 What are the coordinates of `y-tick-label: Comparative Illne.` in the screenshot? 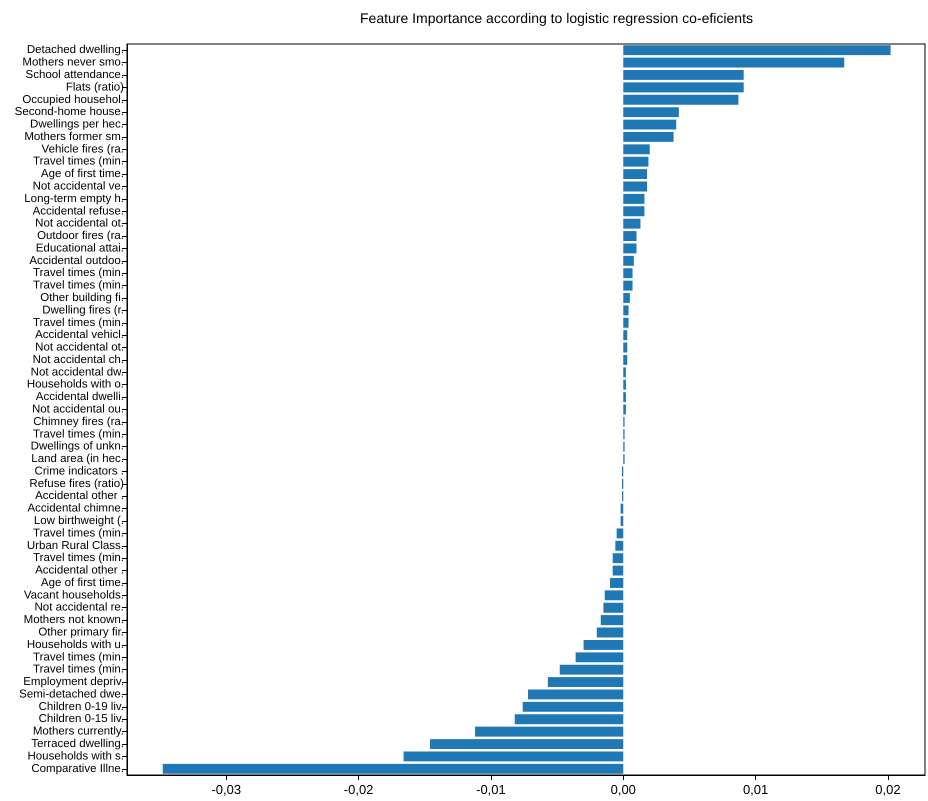 It's located at (77, 768).